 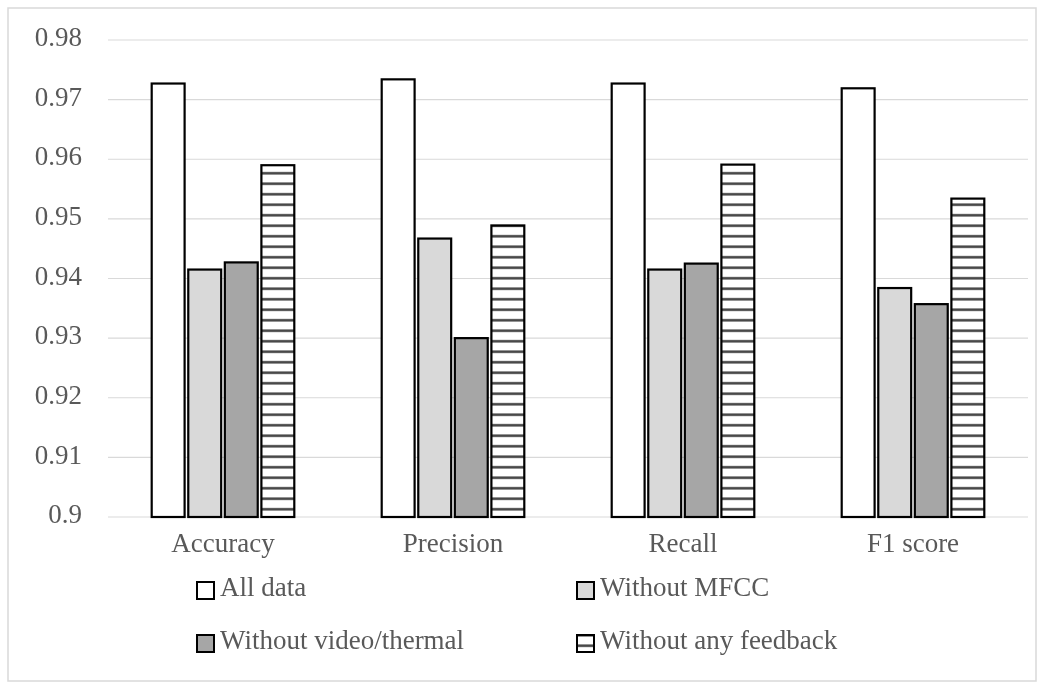 What do you see at coordinates (58, 156) in the screenshot?
I see `y-tick-label: 0.96` at bounding box center [58, 156].